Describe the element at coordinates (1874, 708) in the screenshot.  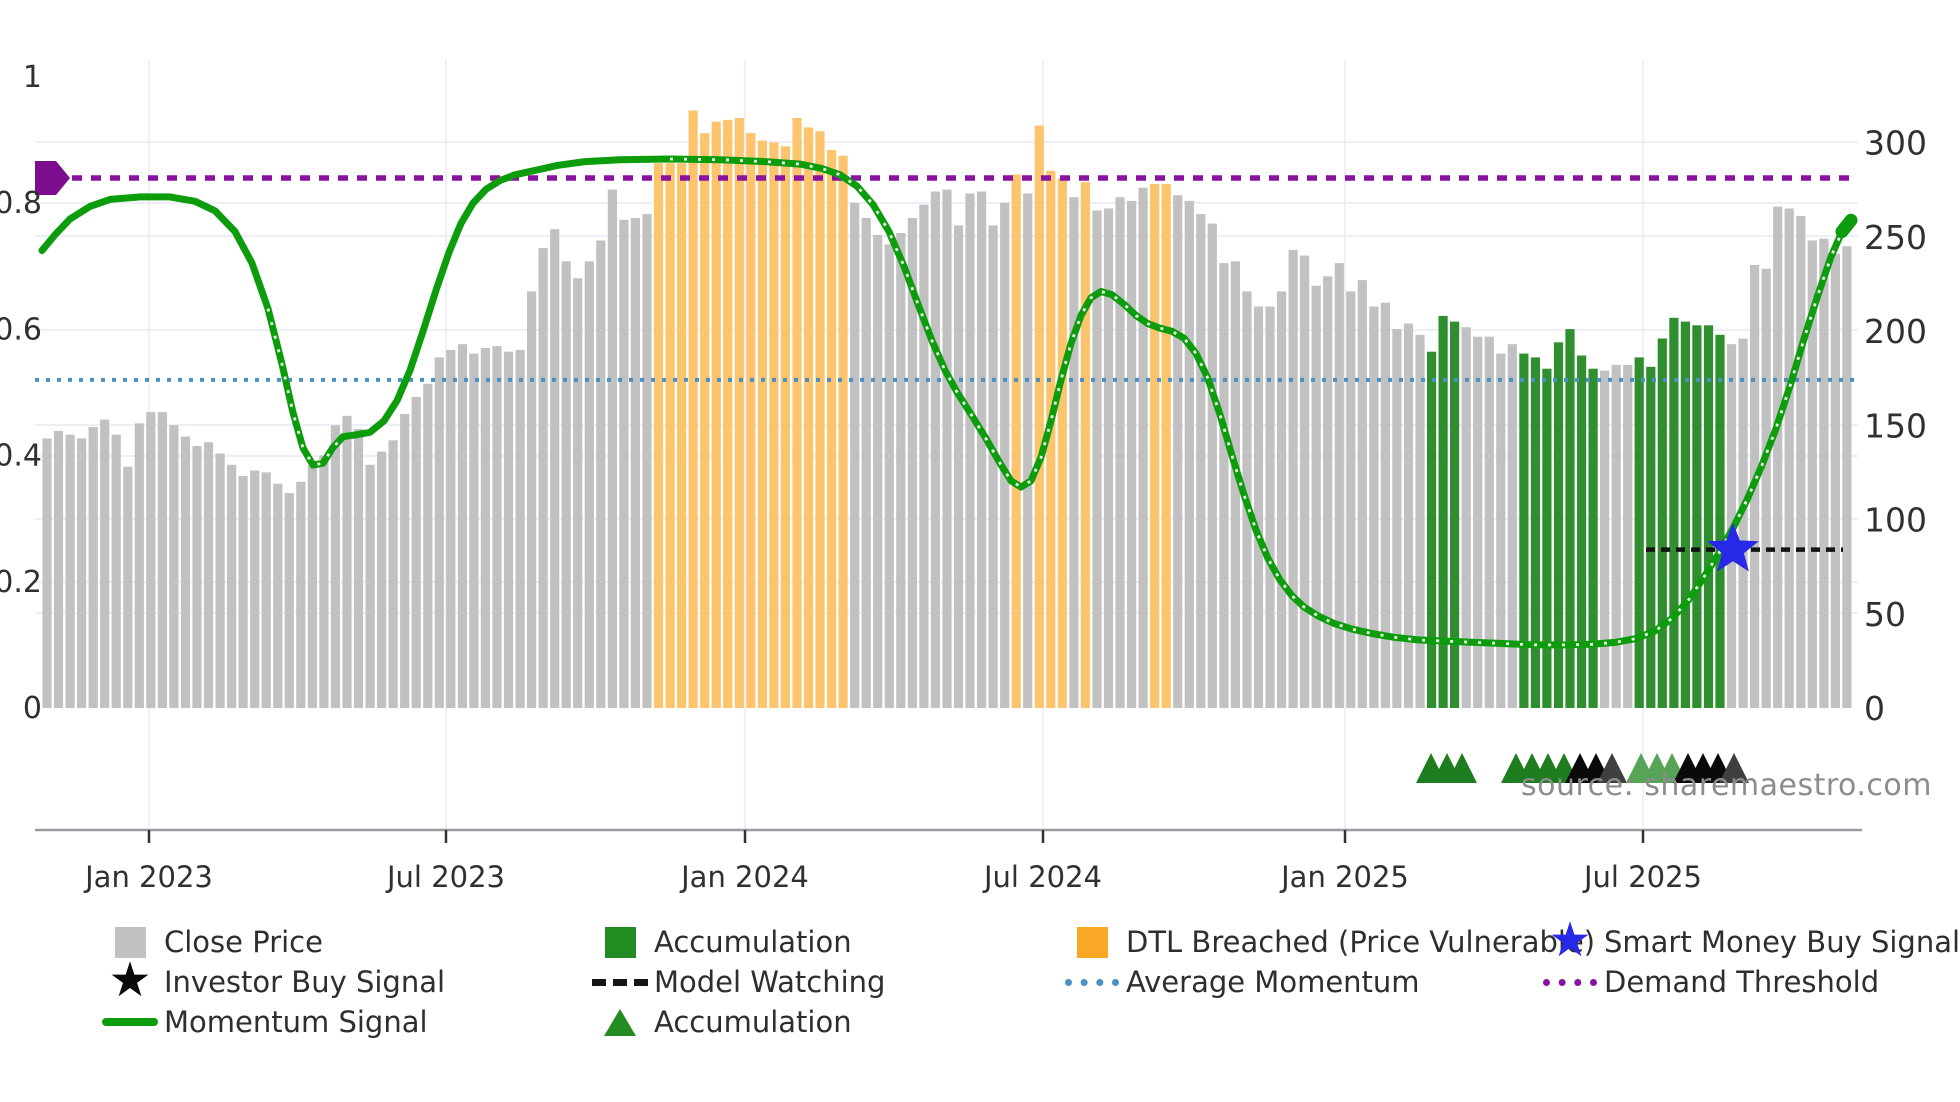
I see `y-tick-label-right: 0` at that location.